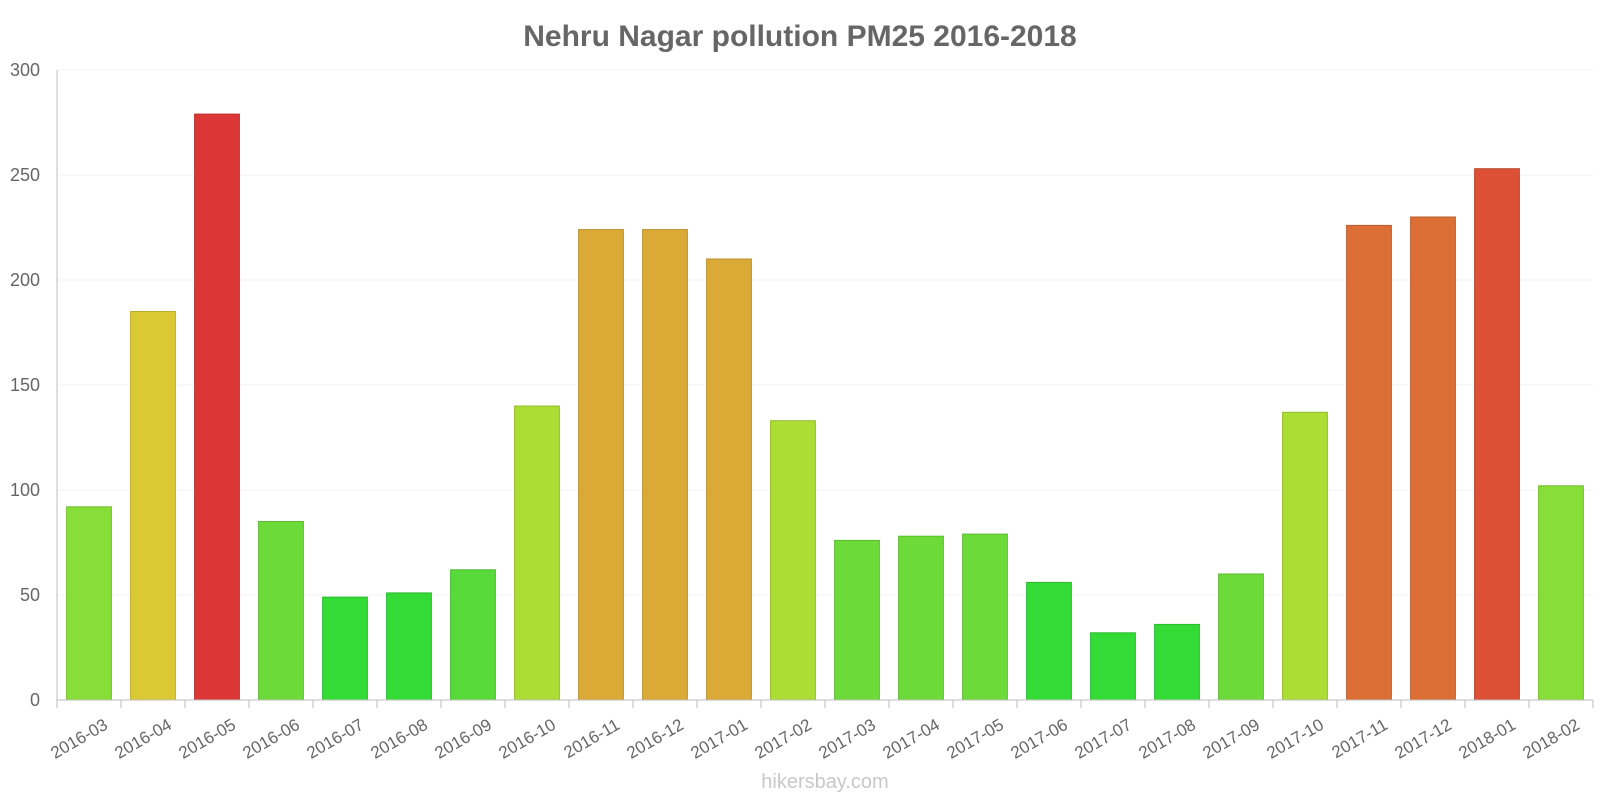 This screenshot has width=1600, height=800. I want to click on x-tick-label: 2016-06, so click(271, 739).